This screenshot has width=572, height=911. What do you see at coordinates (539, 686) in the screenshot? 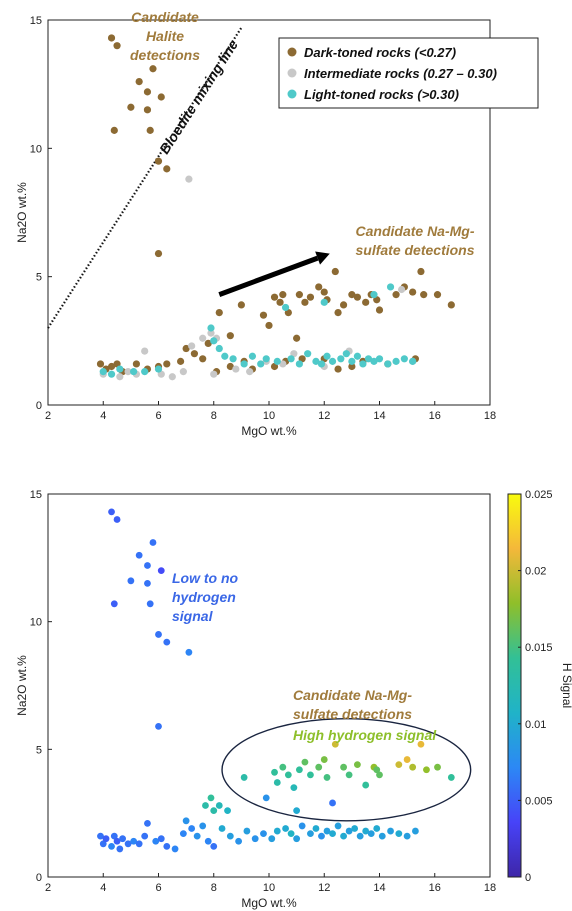
I see `colorbar: 0 0.005 0.01 0.015 0.02 0.025 H Signal` at bounding box center [539, 686].